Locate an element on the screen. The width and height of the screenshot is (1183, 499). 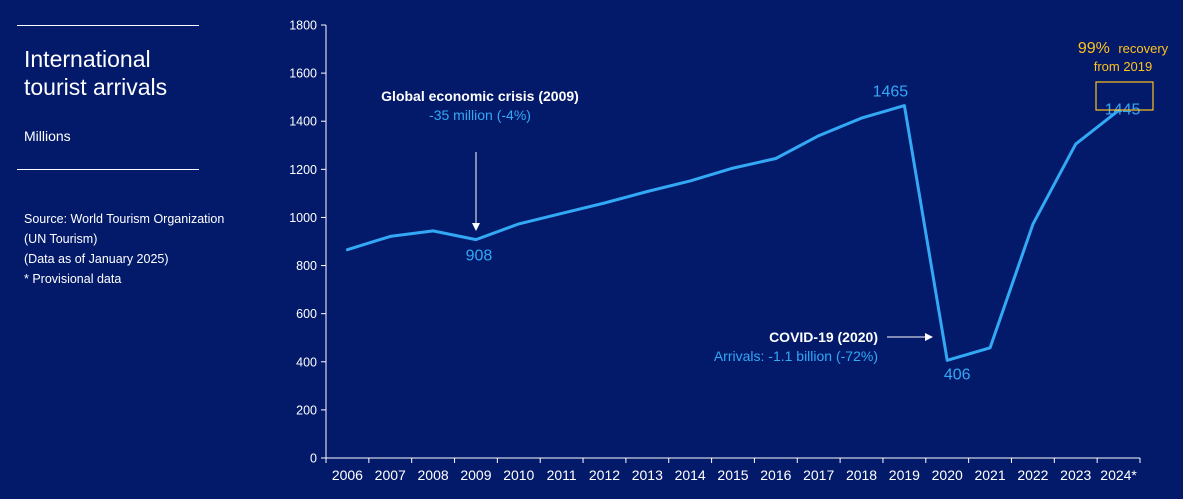
x-tick-label: 2009 is located at coordinates (475, 475).